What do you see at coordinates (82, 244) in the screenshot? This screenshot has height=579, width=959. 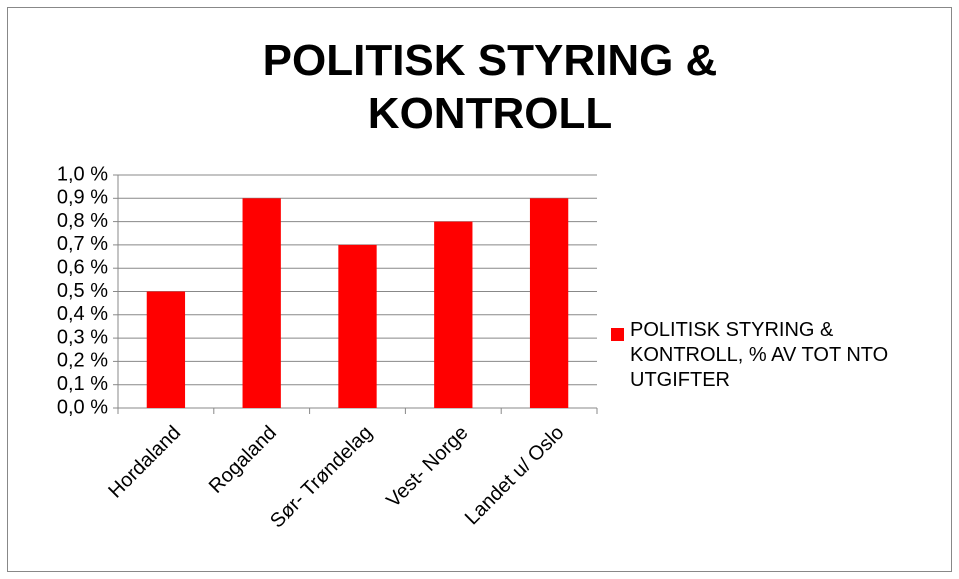 I see `y-tick-label: 0,7 %` at bounding box center [82, 244].